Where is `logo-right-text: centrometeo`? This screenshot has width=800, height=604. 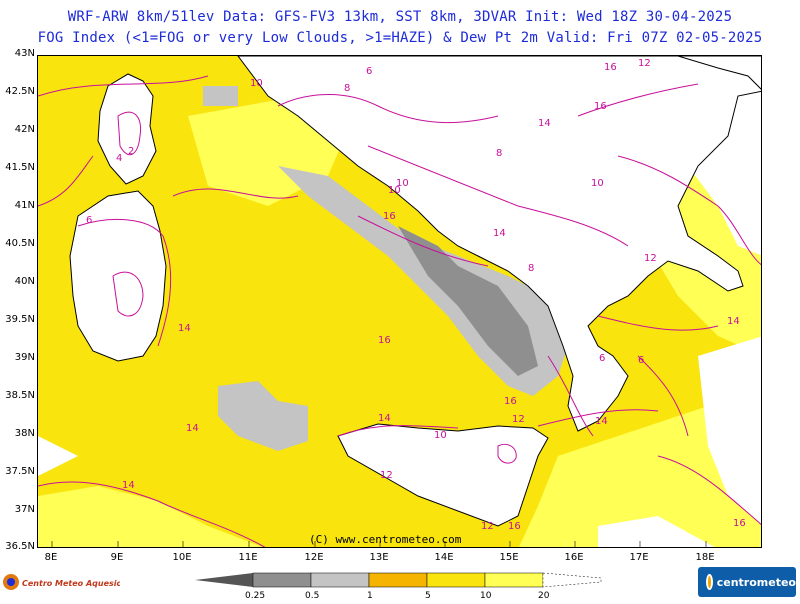
logo-right-text: centrometeo is located at coordinates (756, 582).